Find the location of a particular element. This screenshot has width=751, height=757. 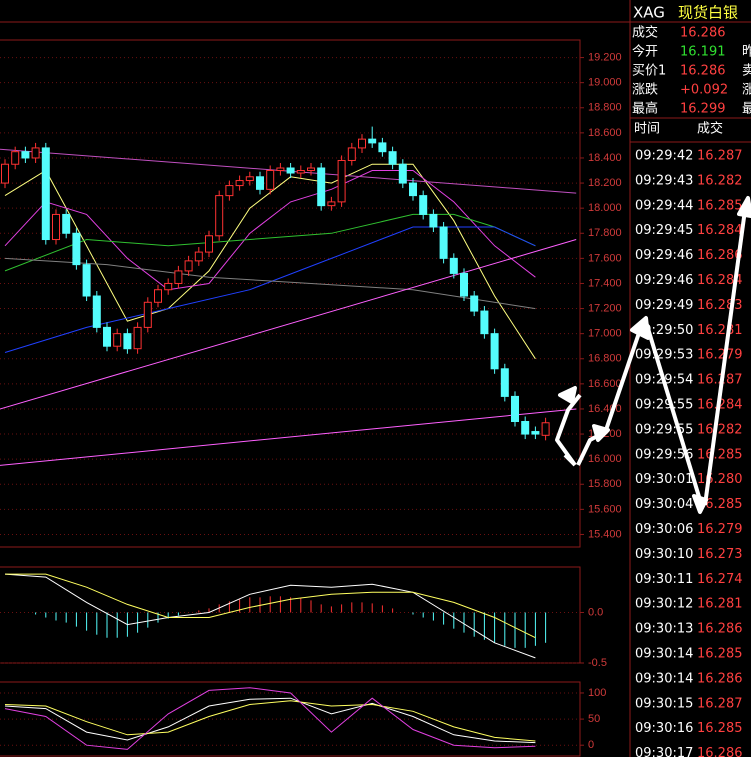

quote-label-cut: 最 is located at coordinates (746, 109).